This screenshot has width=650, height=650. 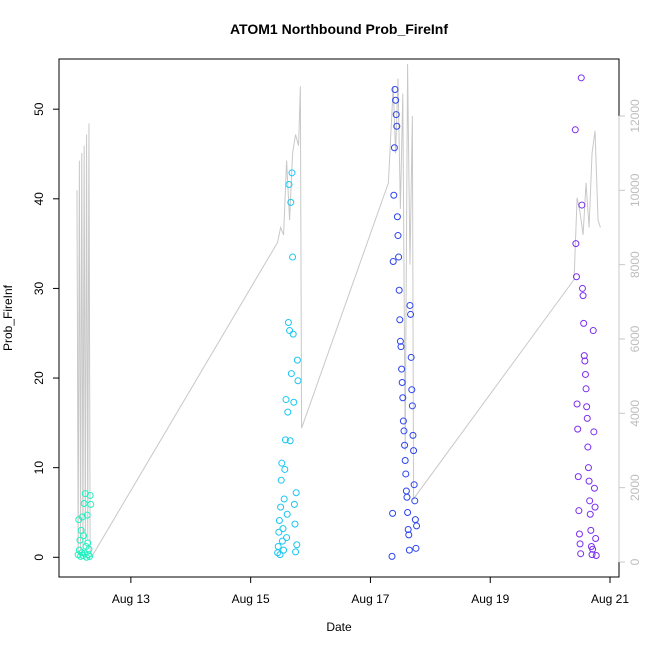 I want to click on y-tick-label: 20, so click(x=39, y=378).